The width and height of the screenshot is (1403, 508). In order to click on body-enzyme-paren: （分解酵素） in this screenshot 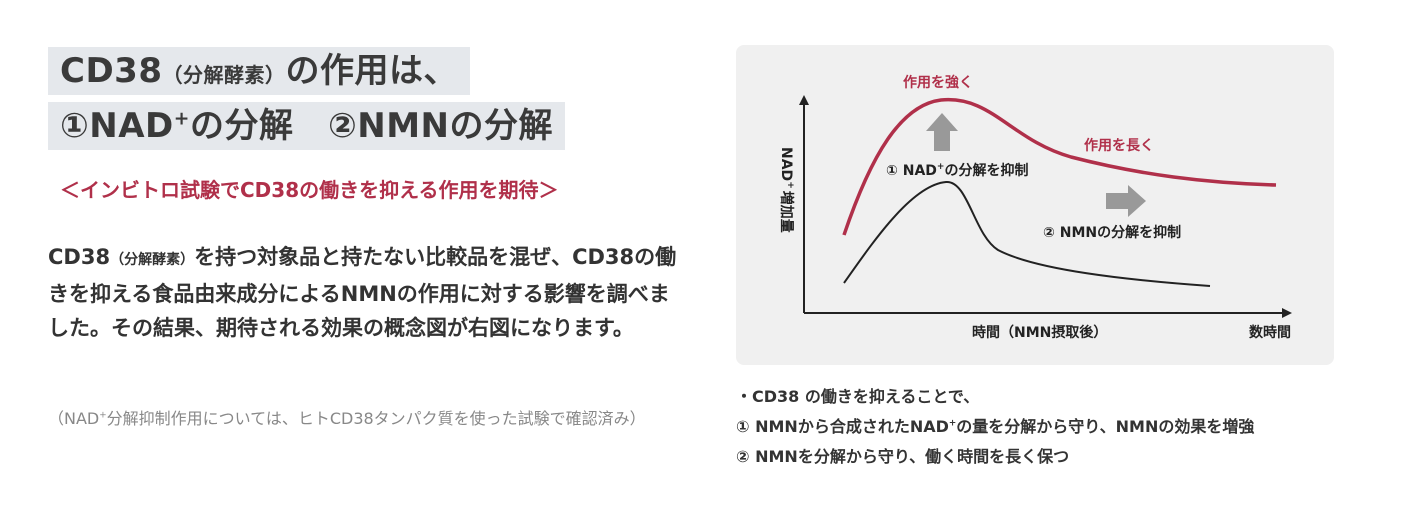, I will do `click(152, 260)`.